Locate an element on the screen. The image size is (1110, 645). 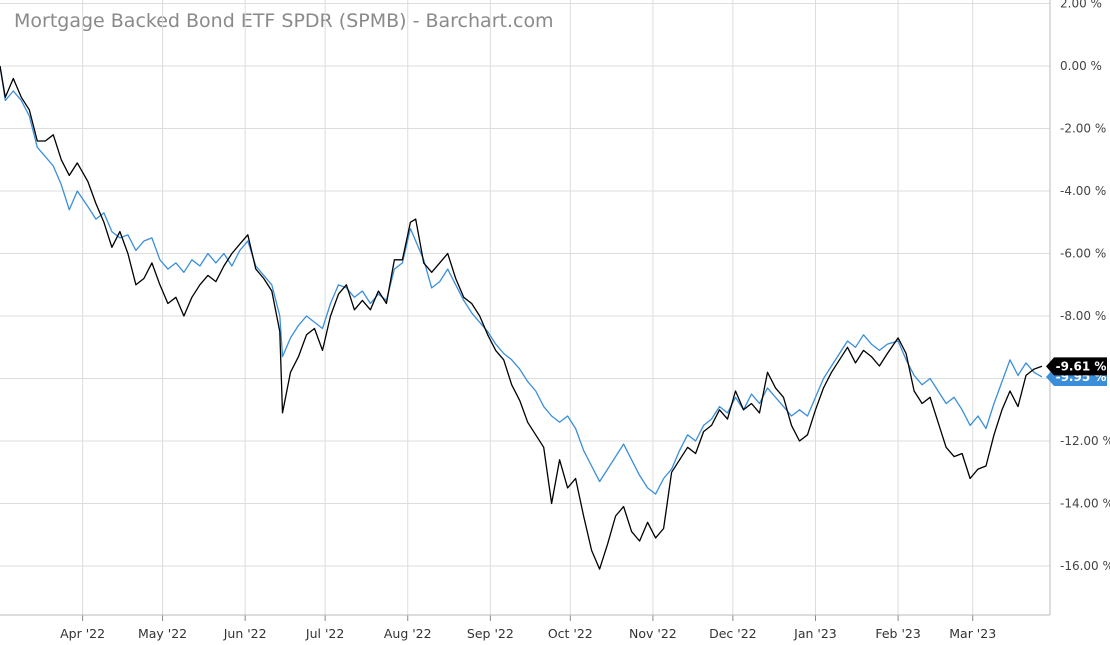
y-tick-label: -12.00 % is located at coordinates (1085, 441).